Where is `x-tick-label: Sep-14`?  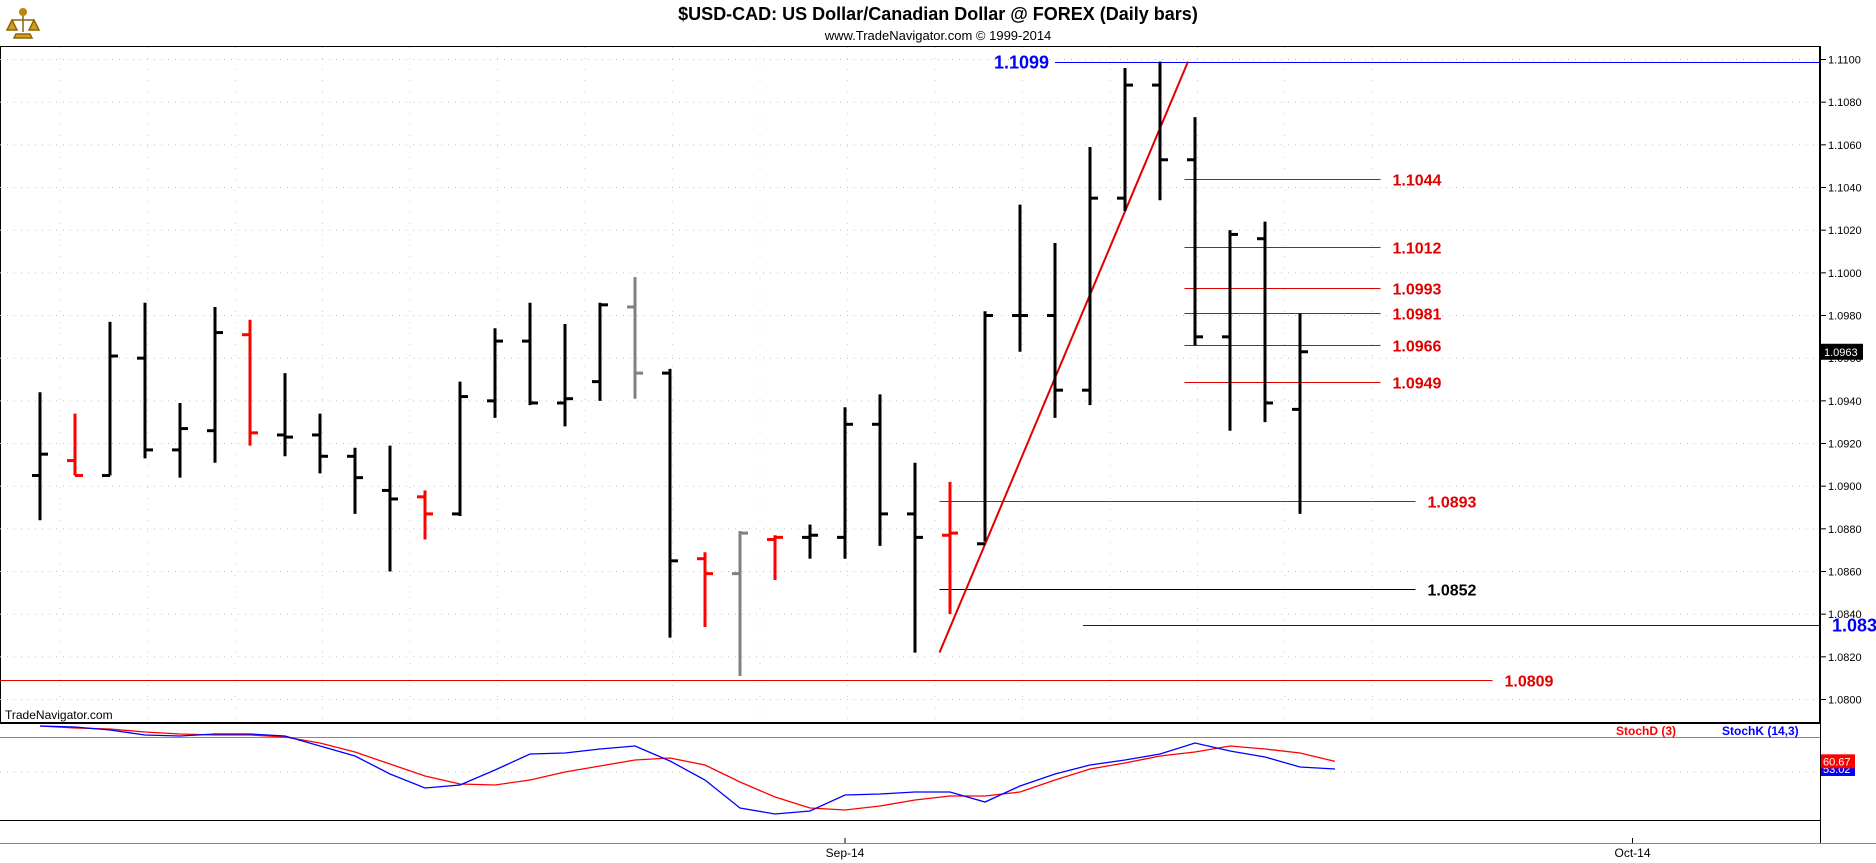
x-tick-label: Sep-14 is located at coordinates (845, 853).